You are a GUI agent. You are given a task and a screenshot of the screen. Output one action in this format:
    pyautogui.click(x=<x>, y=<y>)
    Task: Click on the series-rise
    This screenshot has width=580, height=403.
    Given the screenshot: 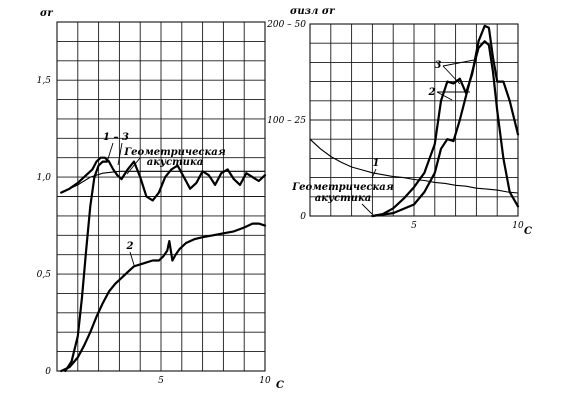 What is the action you would take?
    pyautogui.click(x=86, y=266)
    